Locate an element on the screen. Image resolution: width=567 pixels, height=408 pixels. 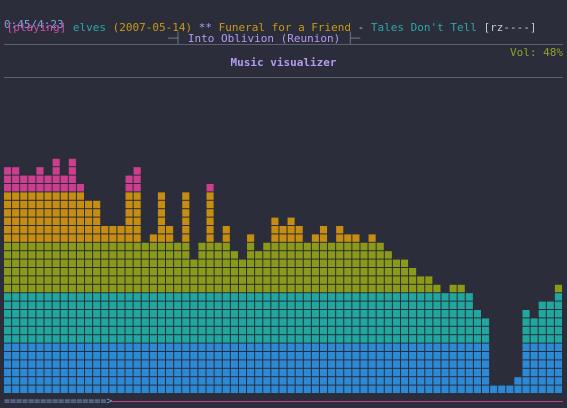
progress-fill: =================> is located at coordinates (58, 401).